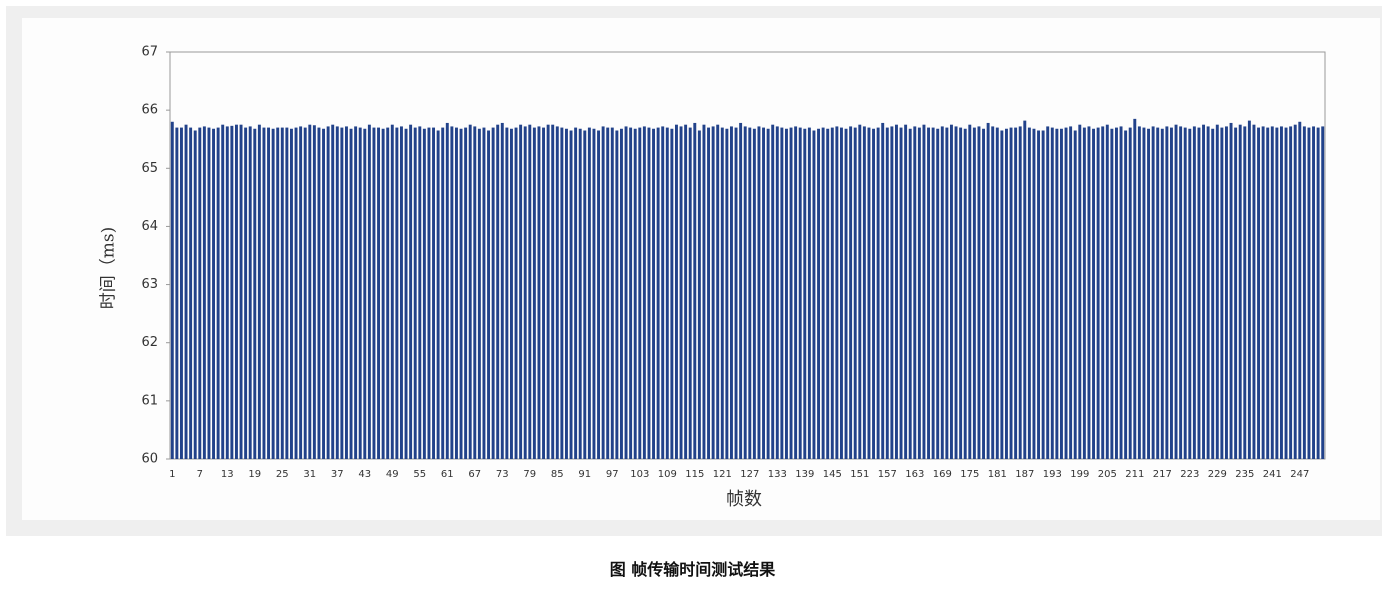  I want to click on x-tick-label: 169, so click(942, 474).